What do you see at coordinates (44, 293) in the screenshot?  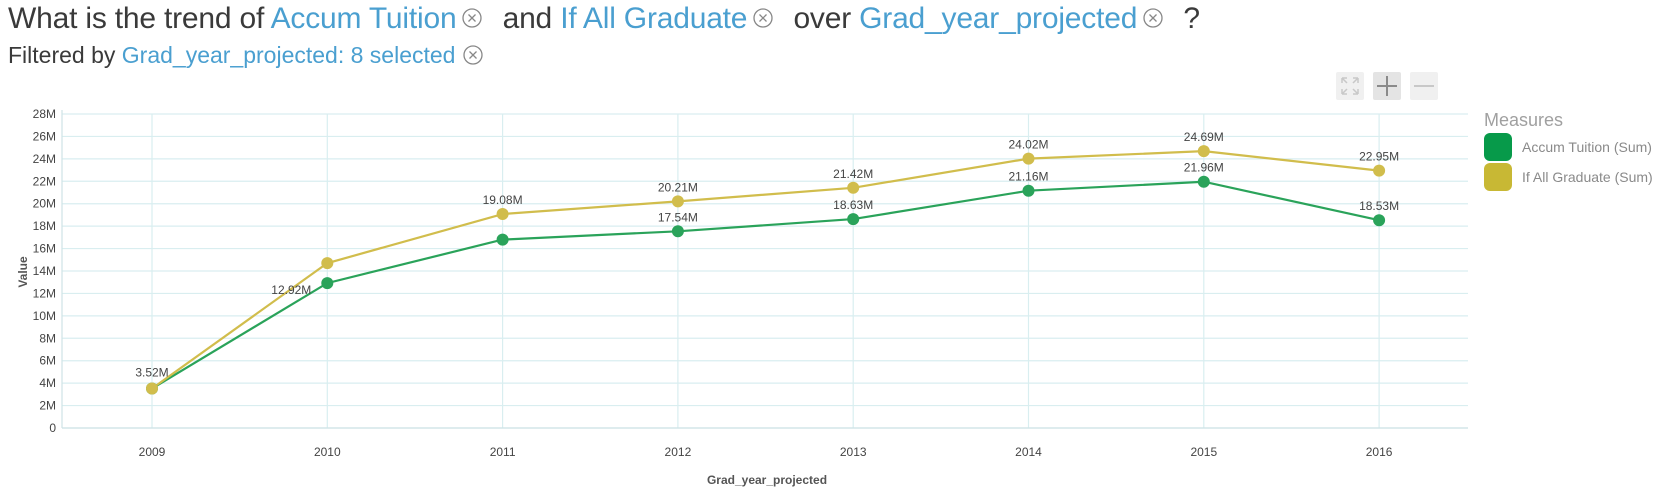 I see `y-tick-label: 12M` at bounding box center [44, 293].